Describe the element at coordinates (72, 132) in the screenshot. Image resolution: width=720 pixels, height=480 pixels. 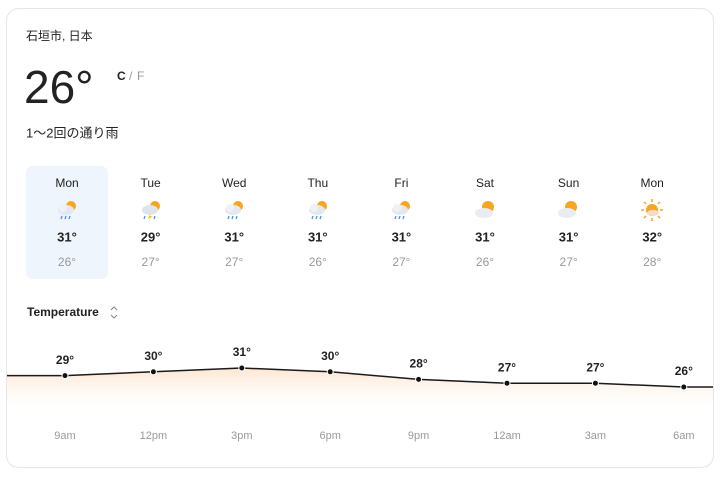
I see `condition: 1〜2回の通り雨` at that location.